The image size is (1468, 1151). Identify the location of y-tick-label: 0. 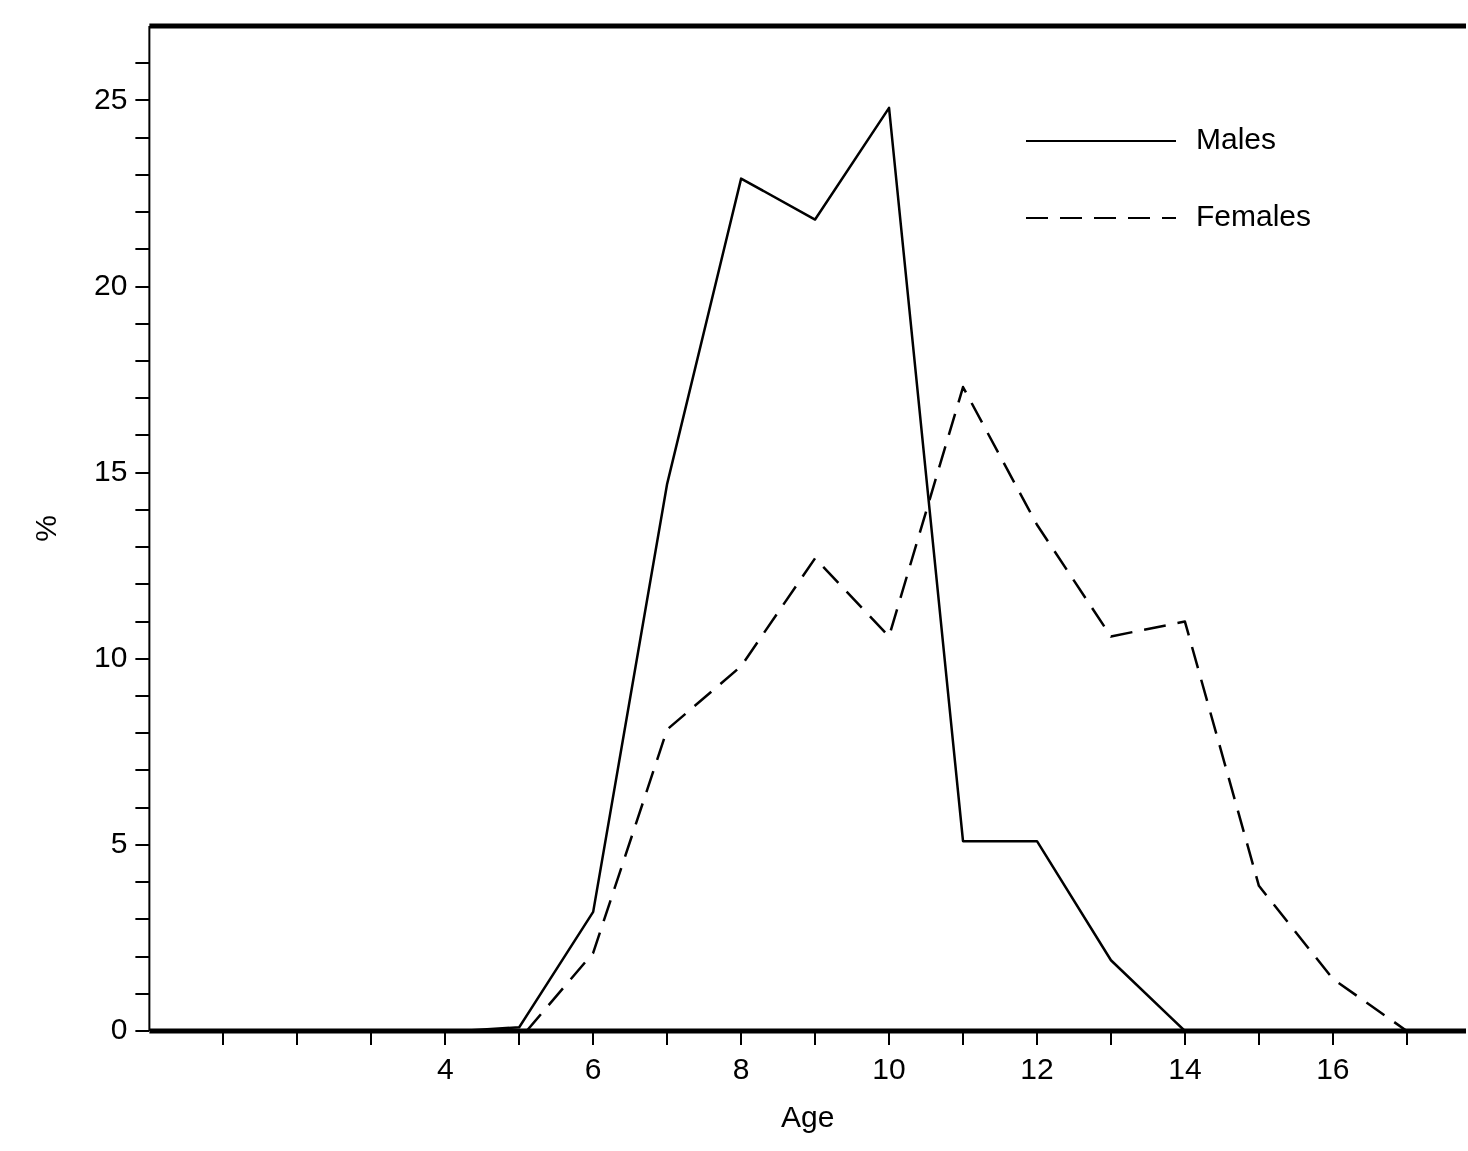
(119, 1029).